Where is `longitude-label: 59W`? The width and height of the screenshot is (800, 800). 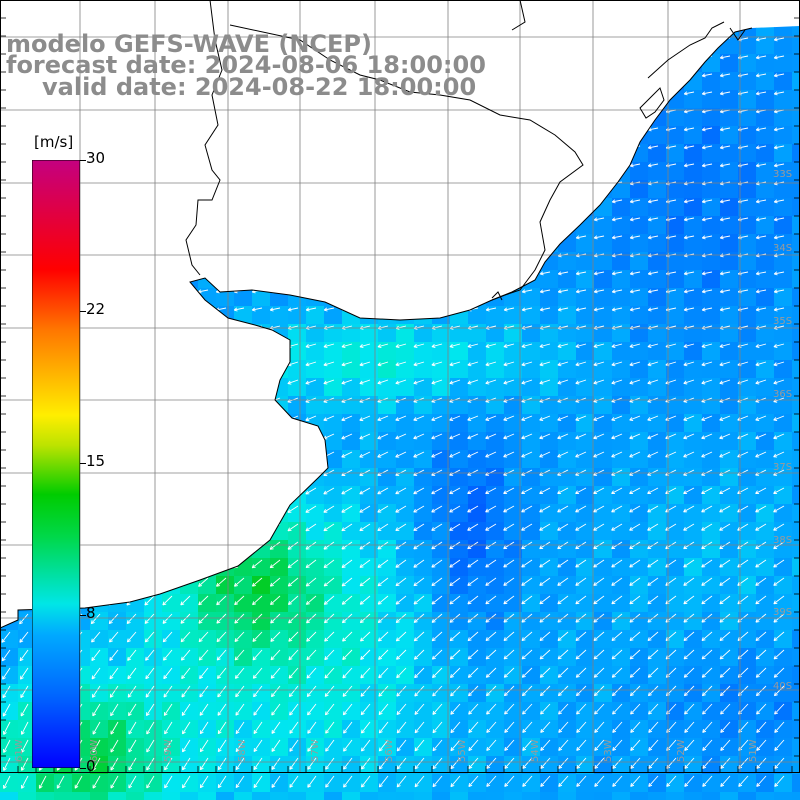
longitude-label: 59W is located at coordinates (168, 750).